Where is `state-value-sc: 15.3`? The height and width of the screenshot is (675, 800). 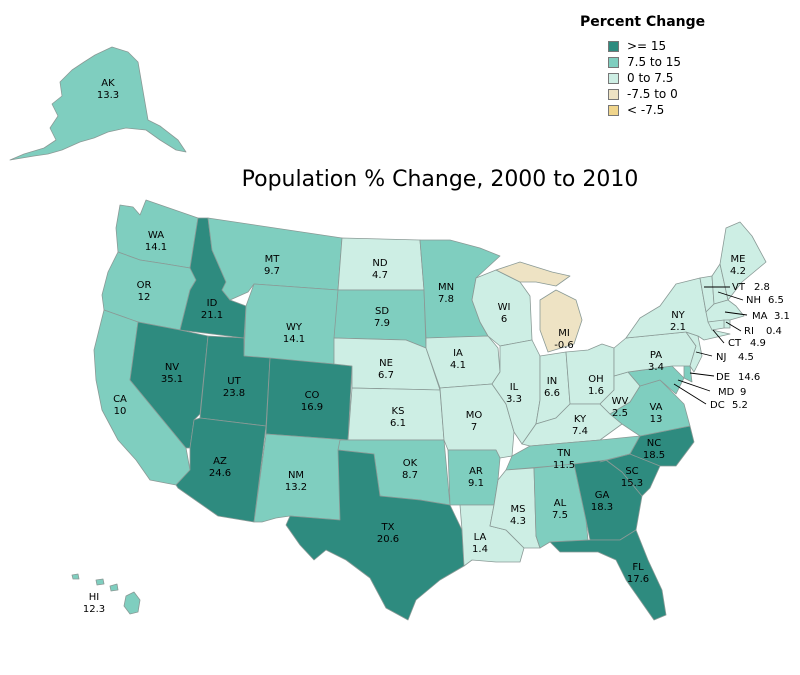
state-value-sc: 15.3 is located at coordinates (632, 483).